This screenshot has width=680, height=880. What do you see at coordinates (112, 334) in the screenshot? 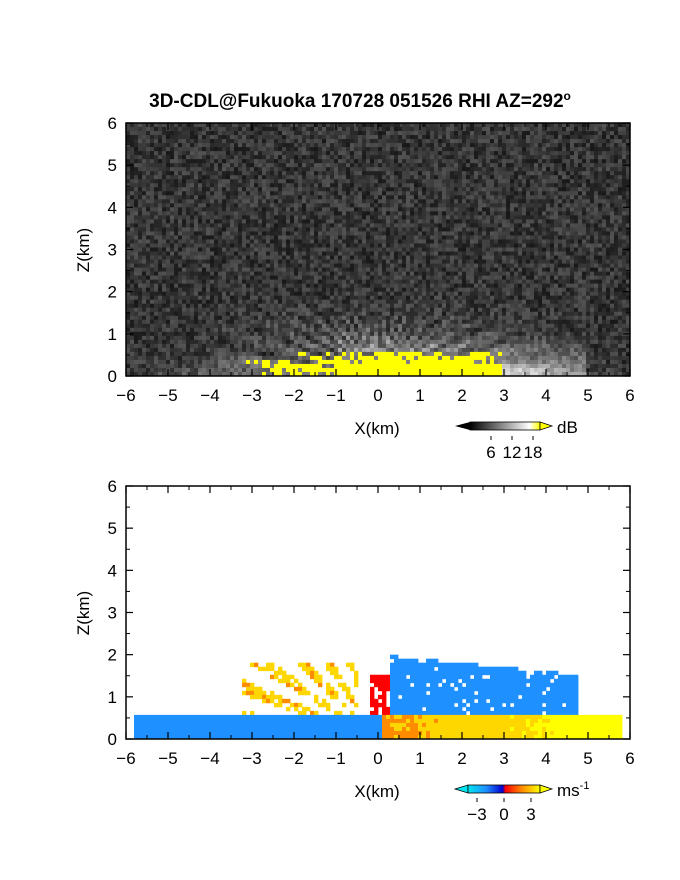
I see `intensity-y-tick-label: 1` at bounding box center [112, 334].